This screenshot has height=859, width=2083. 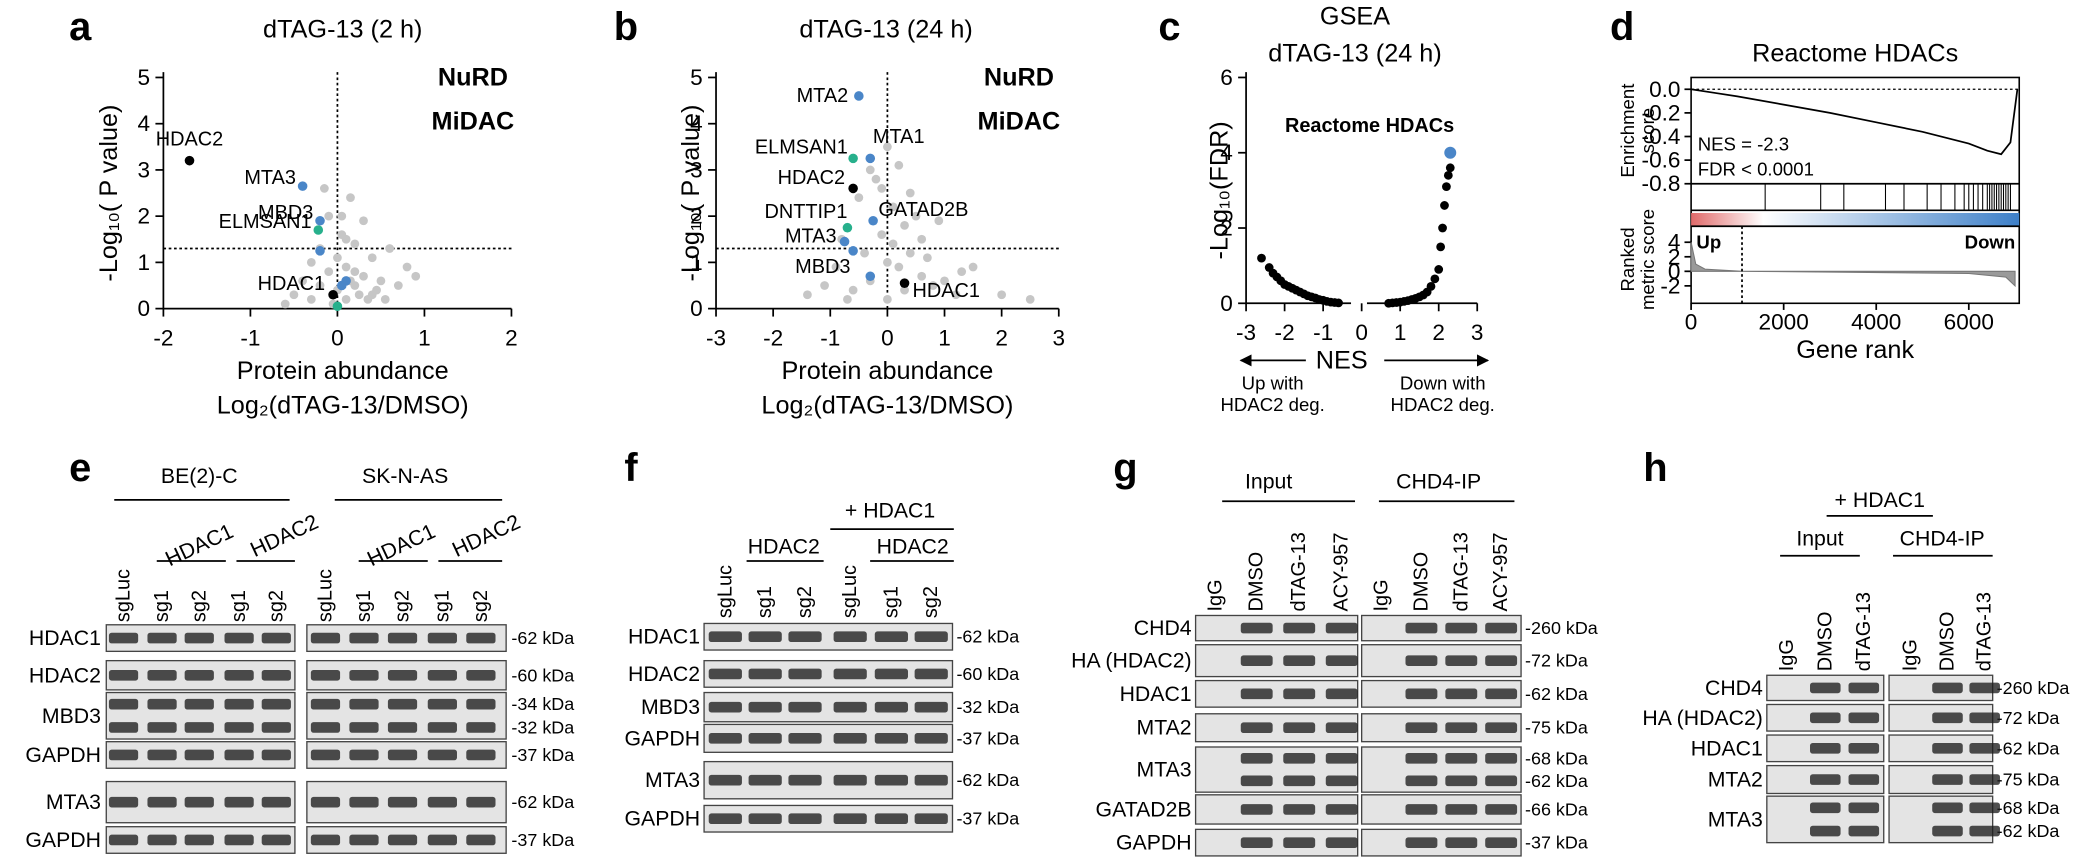 What do you see at coordinates (73, 802) in the screenshot?
I see `row-label: MTA3` at bounding box center [73, 802].